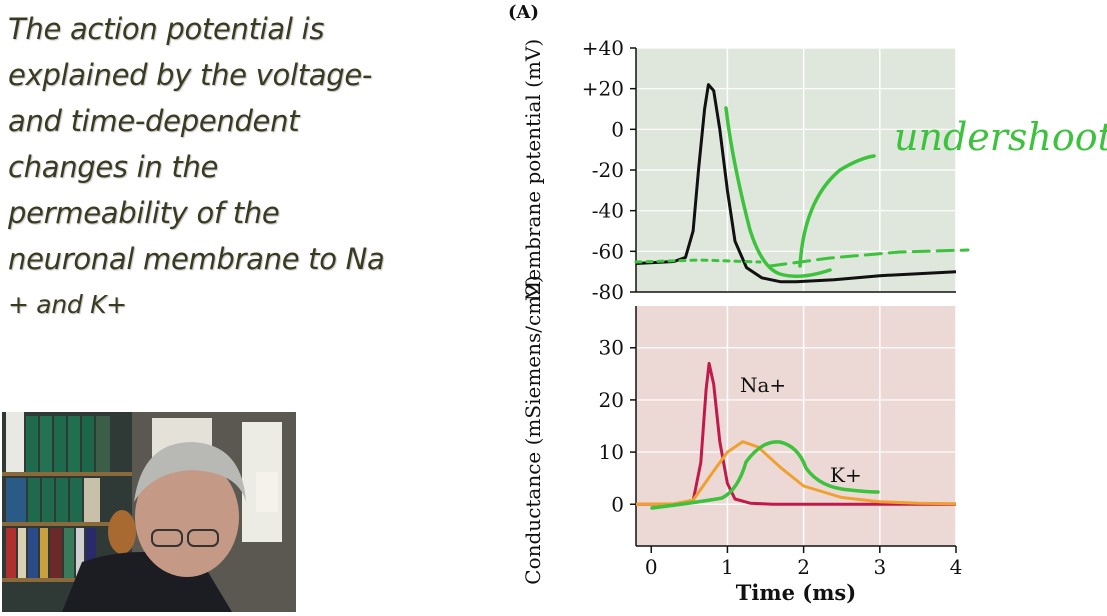 The image size is (1107, 616). I want to click on bottom-plot-y-label: Conductance (mSiemens/cm2), so click(533, 429).